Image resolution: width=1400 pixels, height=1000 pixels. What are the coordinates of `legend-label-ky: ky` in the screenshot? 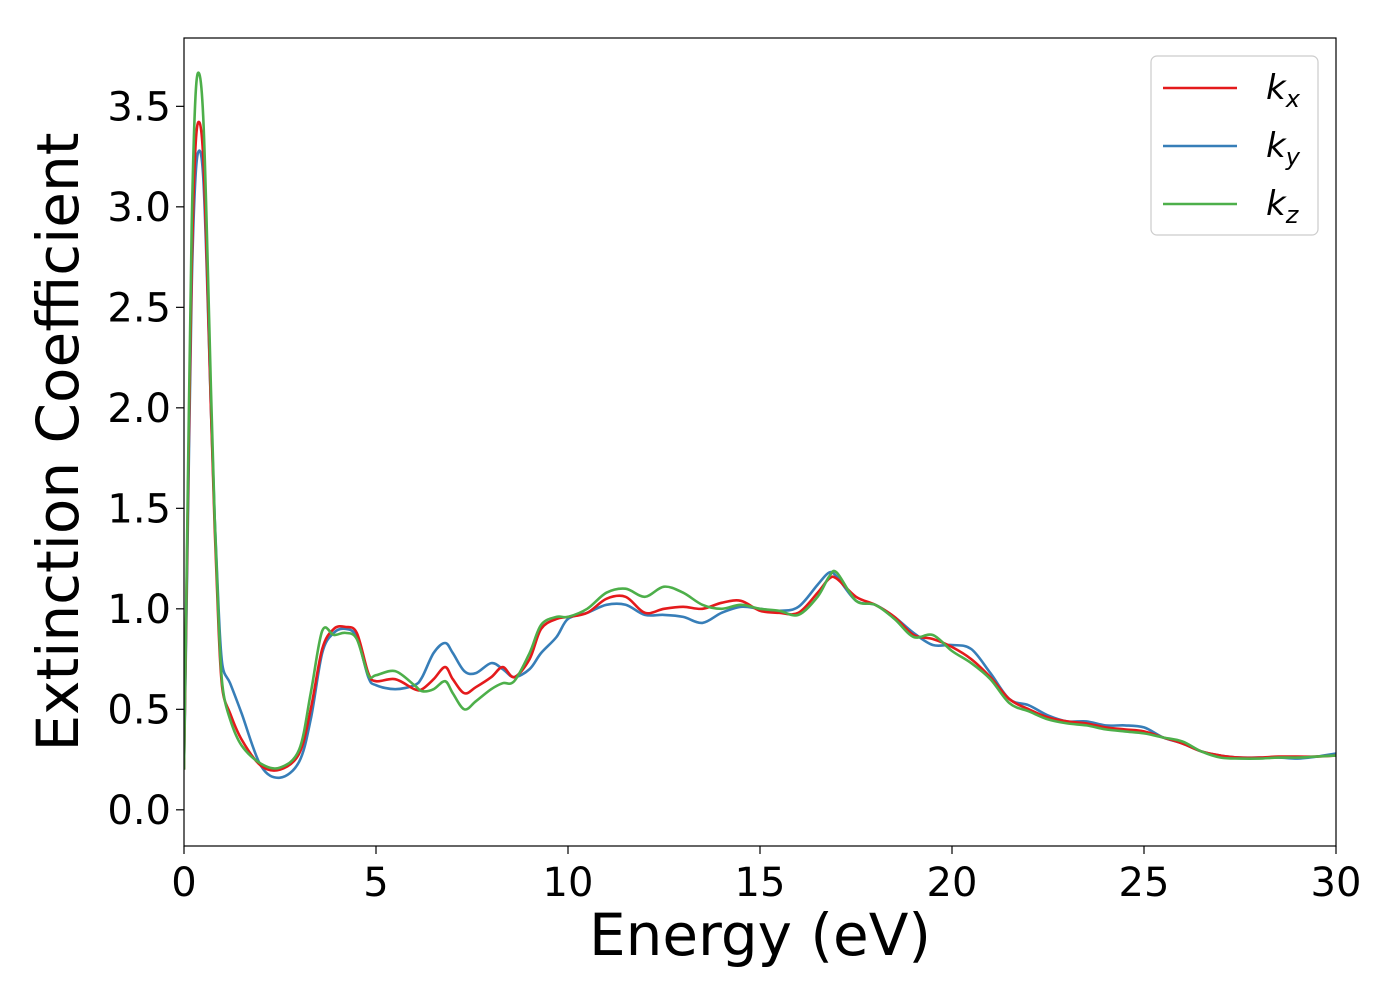 It's located at (1283, 148).